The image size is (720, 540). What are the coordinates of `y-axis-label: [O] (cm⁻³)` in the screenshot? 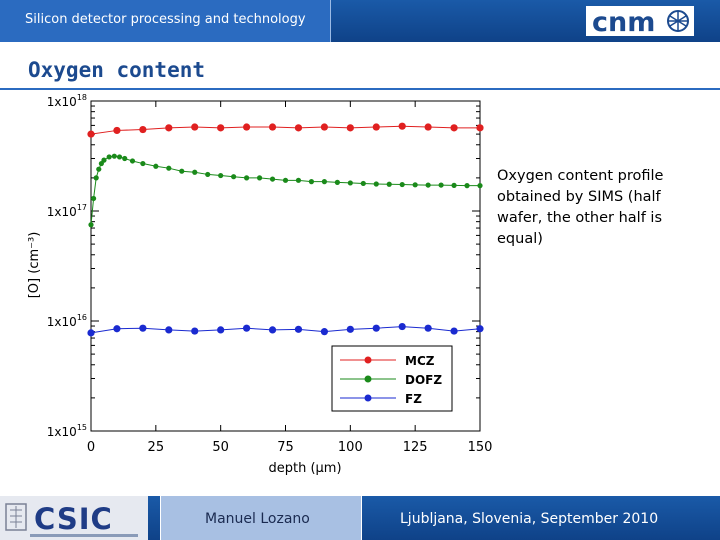 It's located at (34, 265).